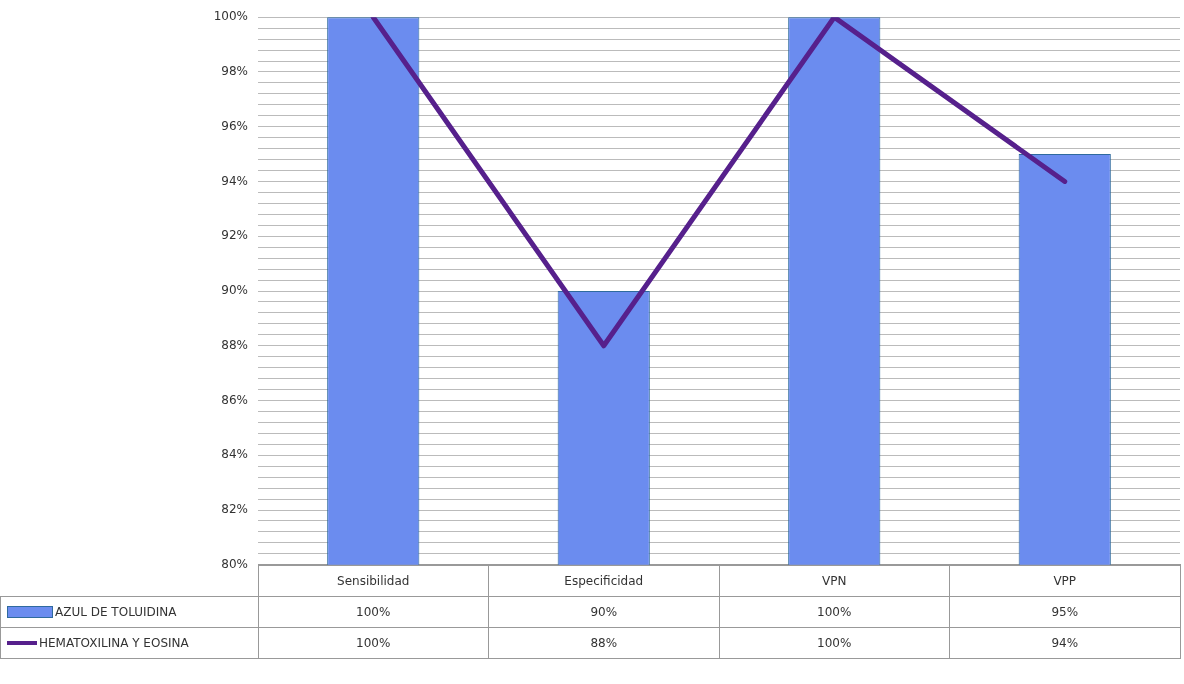 This screenshot has width=1184, height=684. I want to click on y-tick-label: 92%, so click(234, 235).